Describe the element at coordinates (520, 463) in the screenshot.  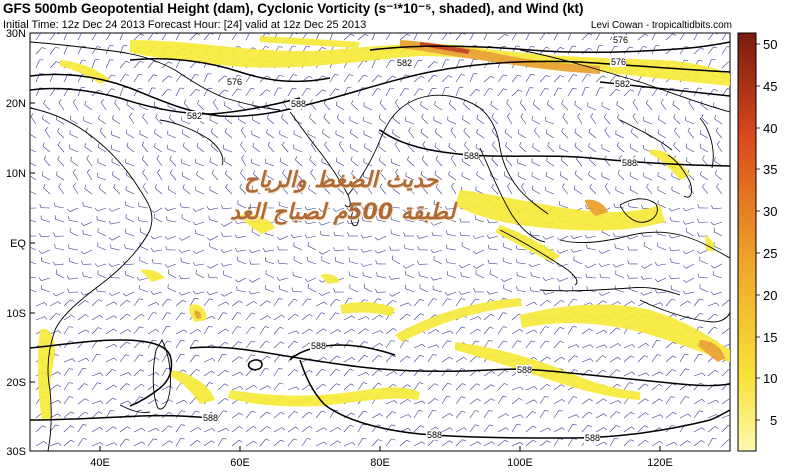
I see `lon-label: 100E` at that location.